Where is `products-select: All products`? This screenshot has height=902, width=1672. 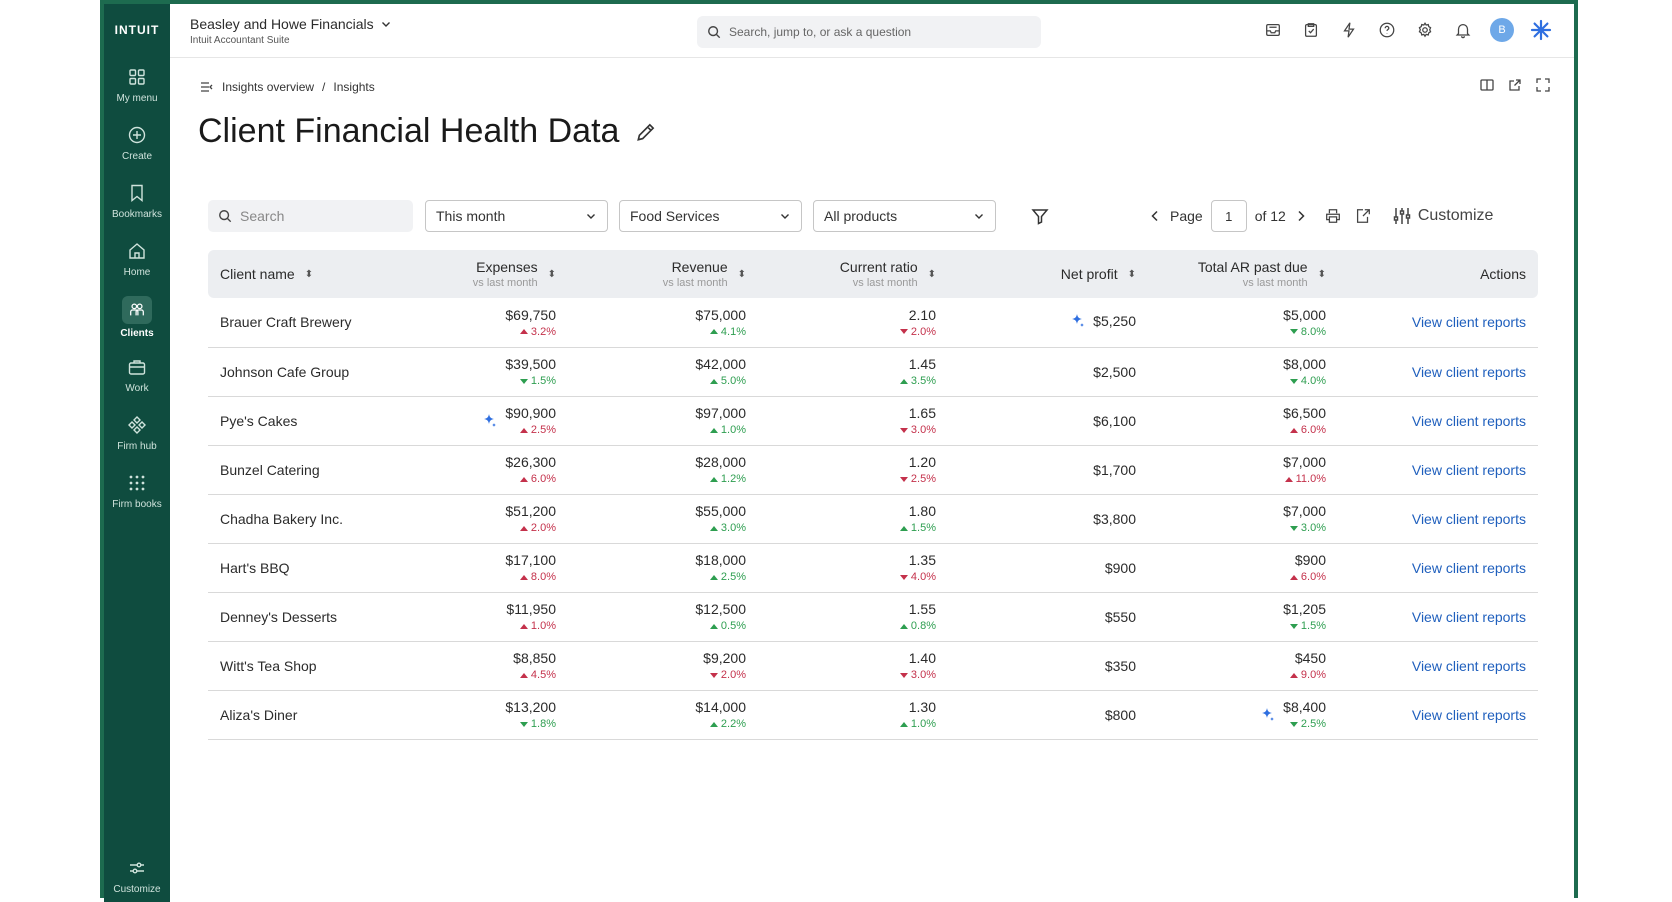 products-select: All products is located at coordinates (904, 216).